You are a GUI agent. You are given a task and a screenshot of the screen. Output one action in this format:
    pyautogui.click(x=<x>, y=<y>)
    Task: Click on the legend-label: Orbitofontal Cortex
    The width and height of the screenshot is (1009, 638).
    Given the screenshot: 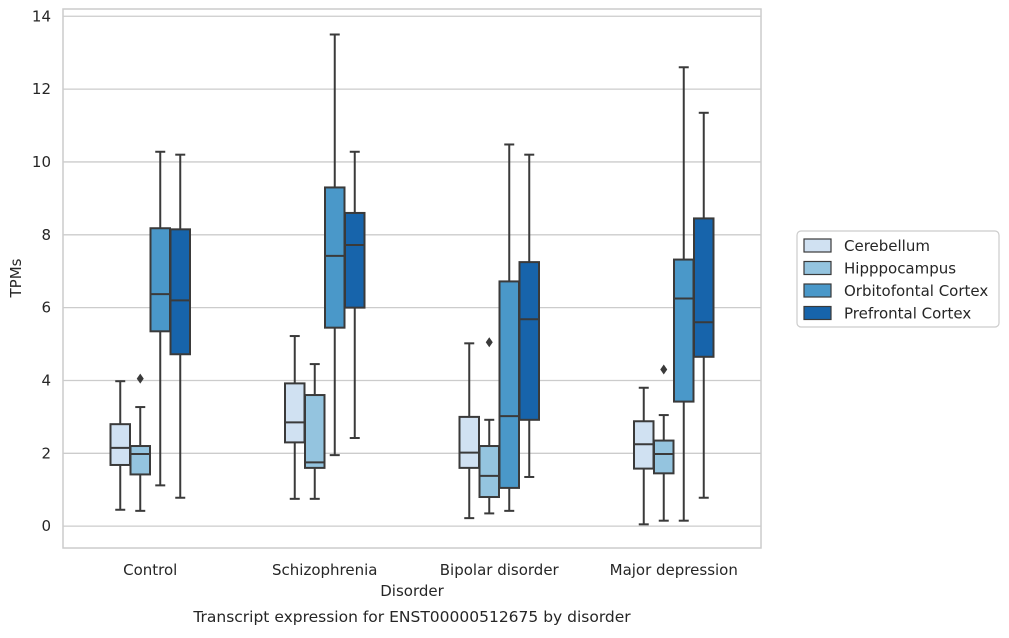 What is the action you would take?
    pyautogui.click(x=916, y=291)
    